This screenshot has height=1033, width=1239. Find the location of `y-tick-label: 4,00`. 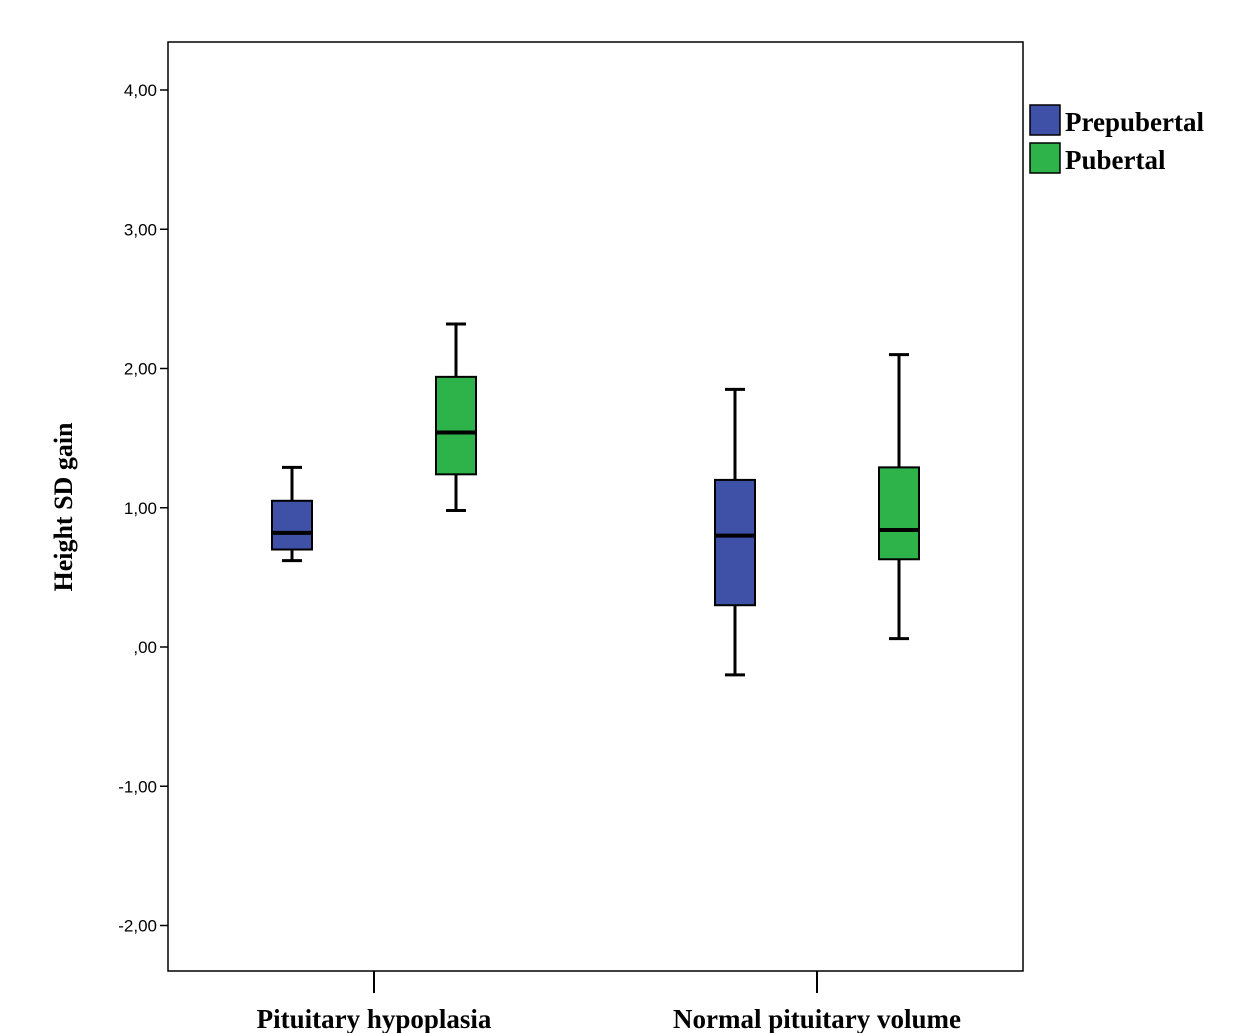

y-tick-label: 4,00 is located at coordinates (140, 90).